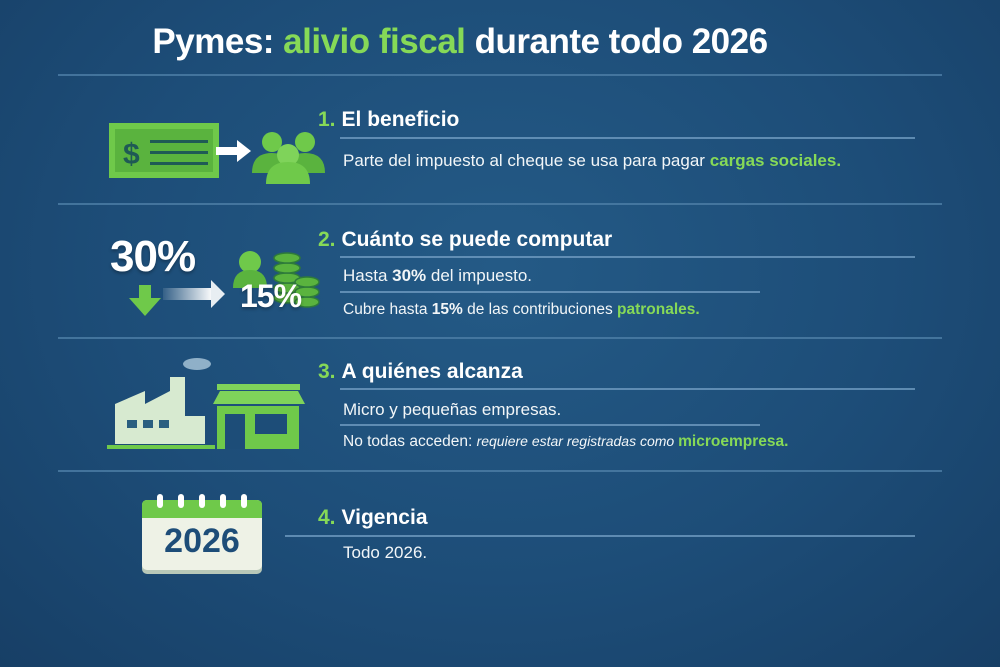 The image size is (1000, 667). What do you see at coordinates (420, 371) in the screenshot?
I see `section-heading: 3. A quiénes alcanza` at bounding box center [420, 371].